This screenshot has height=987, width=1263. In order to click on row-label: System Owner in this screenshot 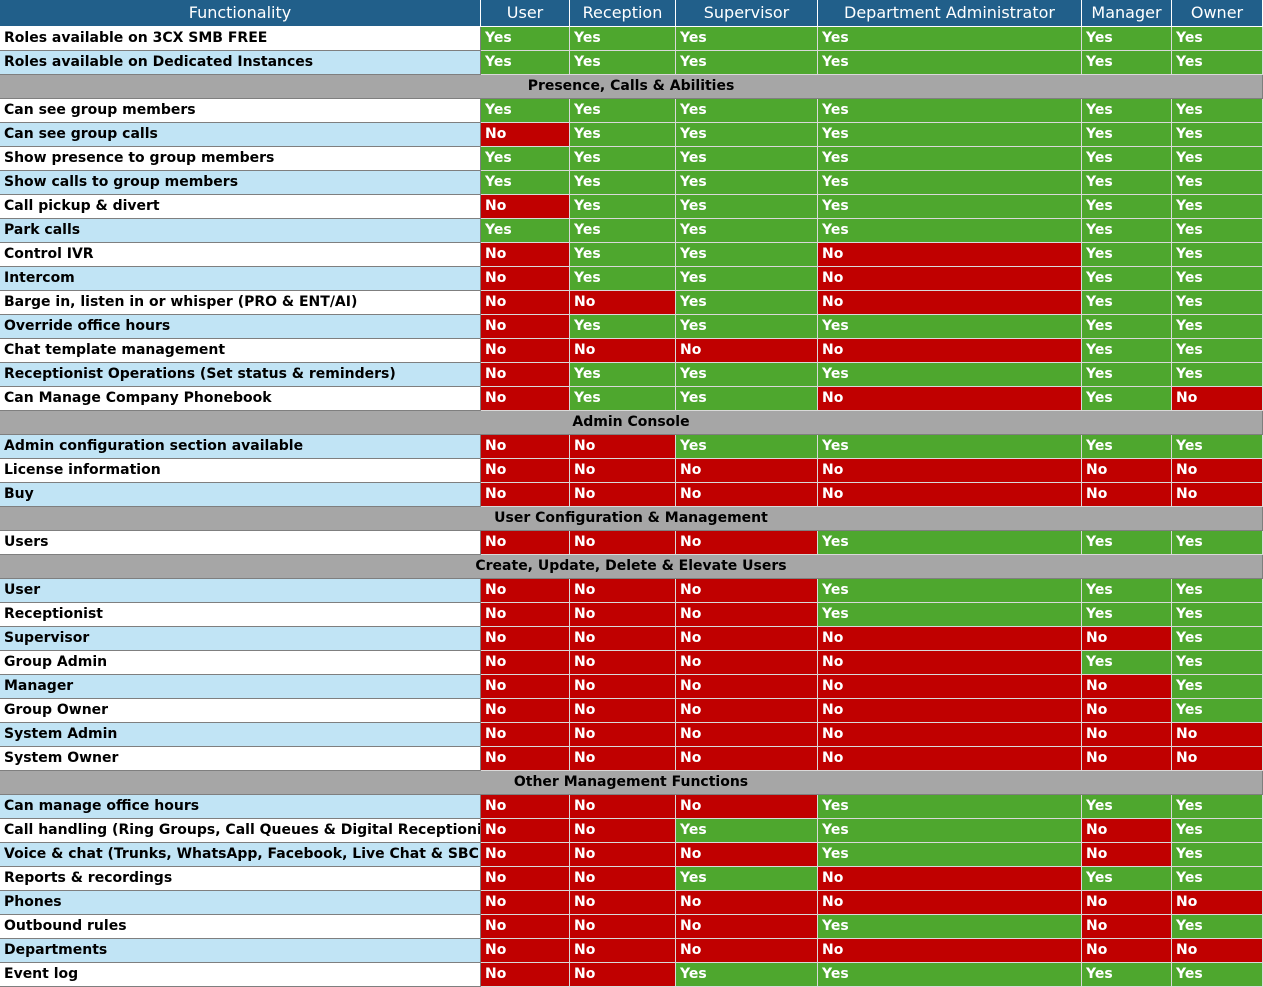, I will do `click(240, 759)`.